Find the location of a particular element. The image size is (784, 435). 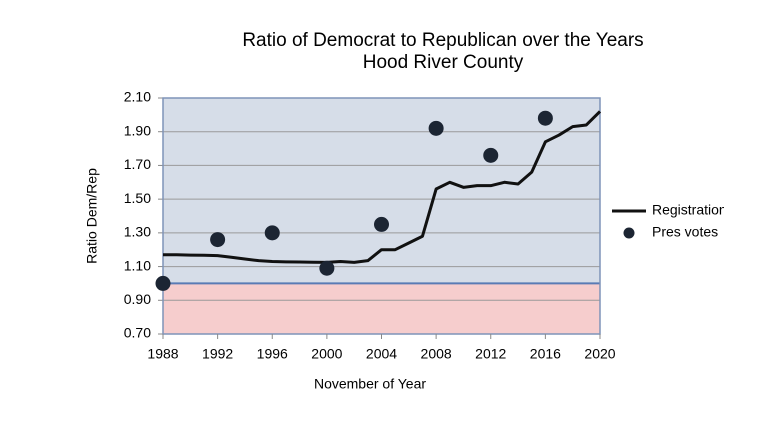

x-tick-label: 1996 is located at coordinates (272, 354).